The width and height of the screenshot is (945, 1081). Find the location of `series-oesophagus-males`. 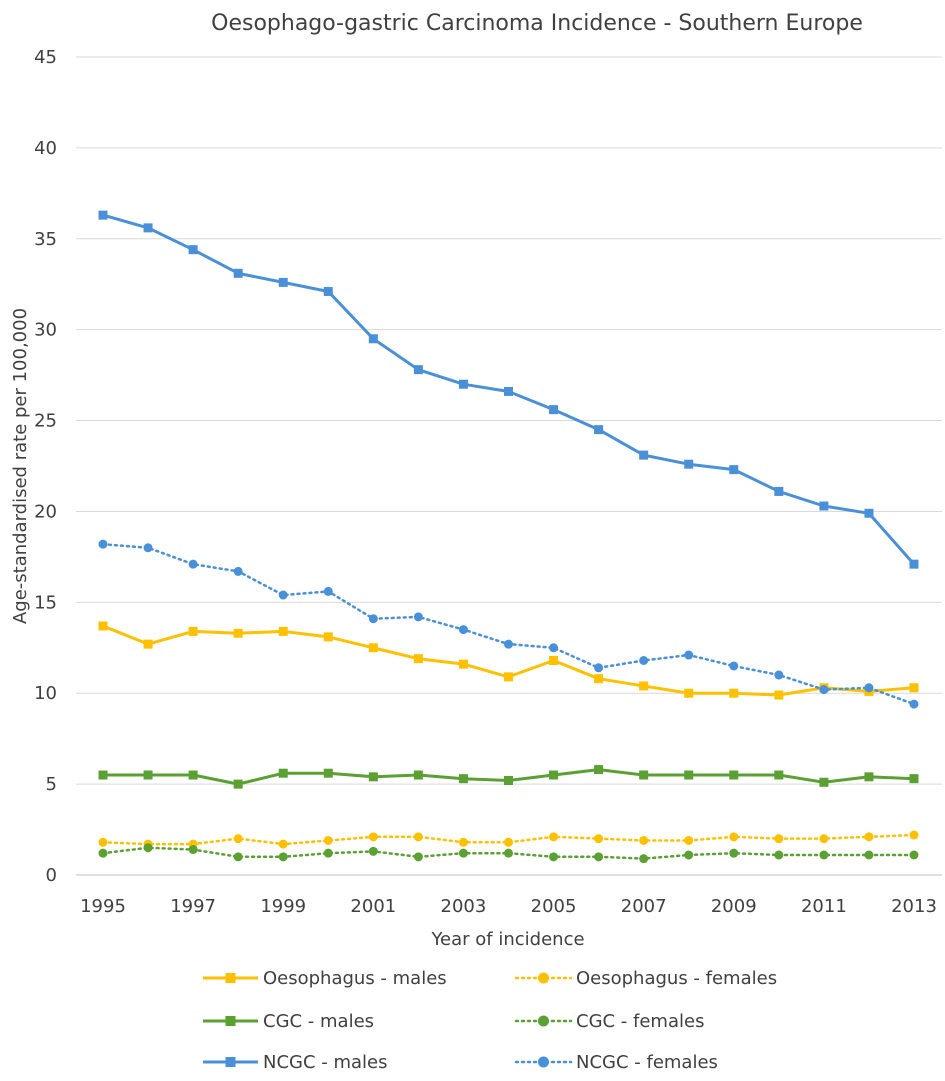

series-oesophagus-males is located at coordinates (508, 660).